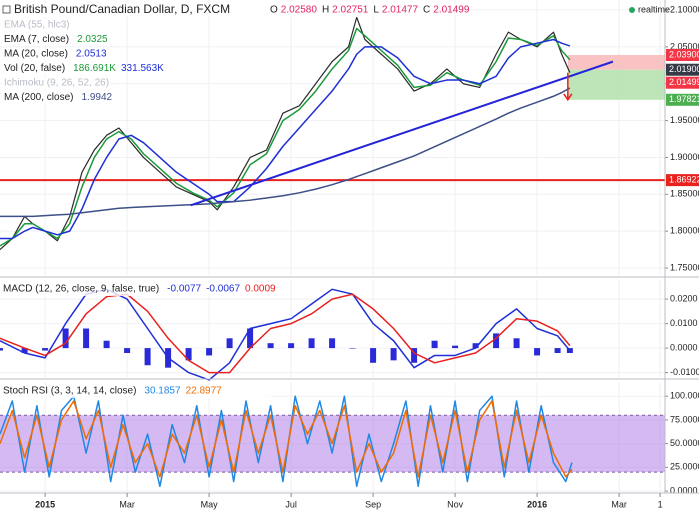 The width and height of the screenshot is (699, 513). What do you see at coordinates (684, 419) in the screenshot?
I see `y-tick-label: 75.0000` at bounding box center [684, 419].